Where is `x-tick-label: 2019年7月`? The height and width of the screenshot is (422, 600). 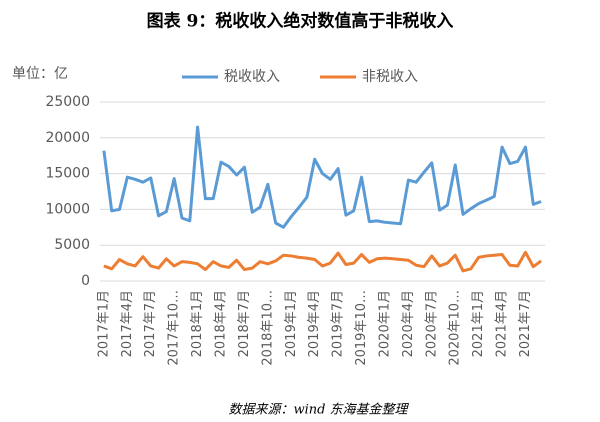 x-tick-label: 2019年7月 is located at coordinates (338, 323).